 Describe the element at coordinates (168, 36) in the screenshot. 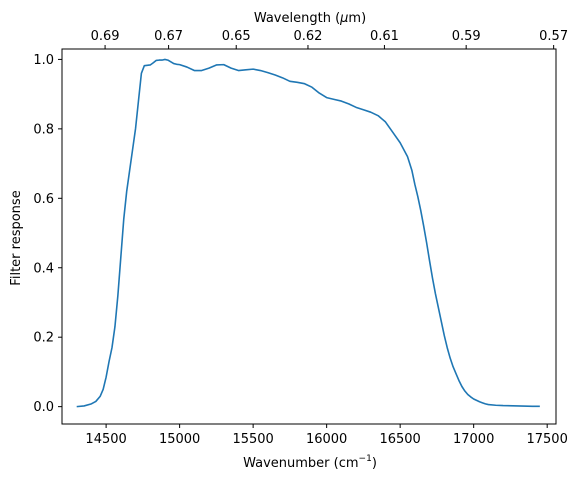

I see `top-x-tick-label: 0.67` at that location.